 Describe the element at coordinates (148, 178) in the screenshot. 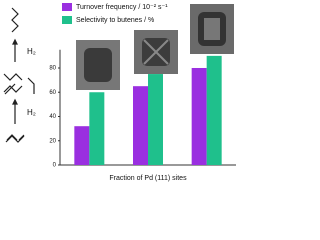

I see `x-axis-label: Fraction of Pd (111) sites` at that location.